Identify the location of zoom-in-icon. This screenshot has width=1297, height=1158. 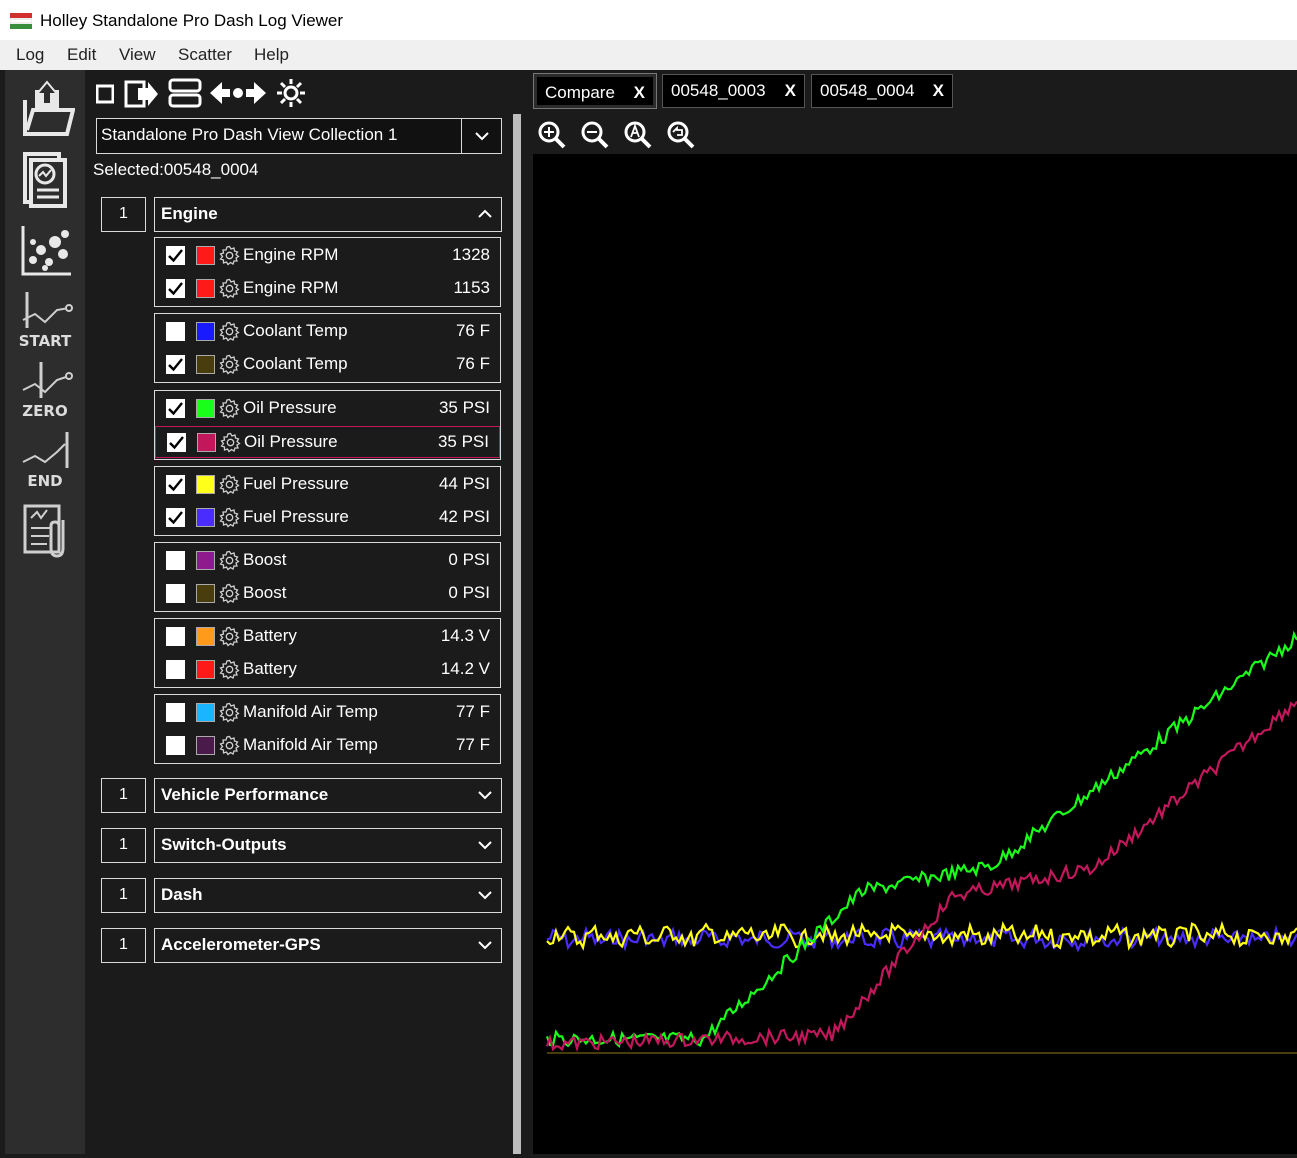
(552, 135).